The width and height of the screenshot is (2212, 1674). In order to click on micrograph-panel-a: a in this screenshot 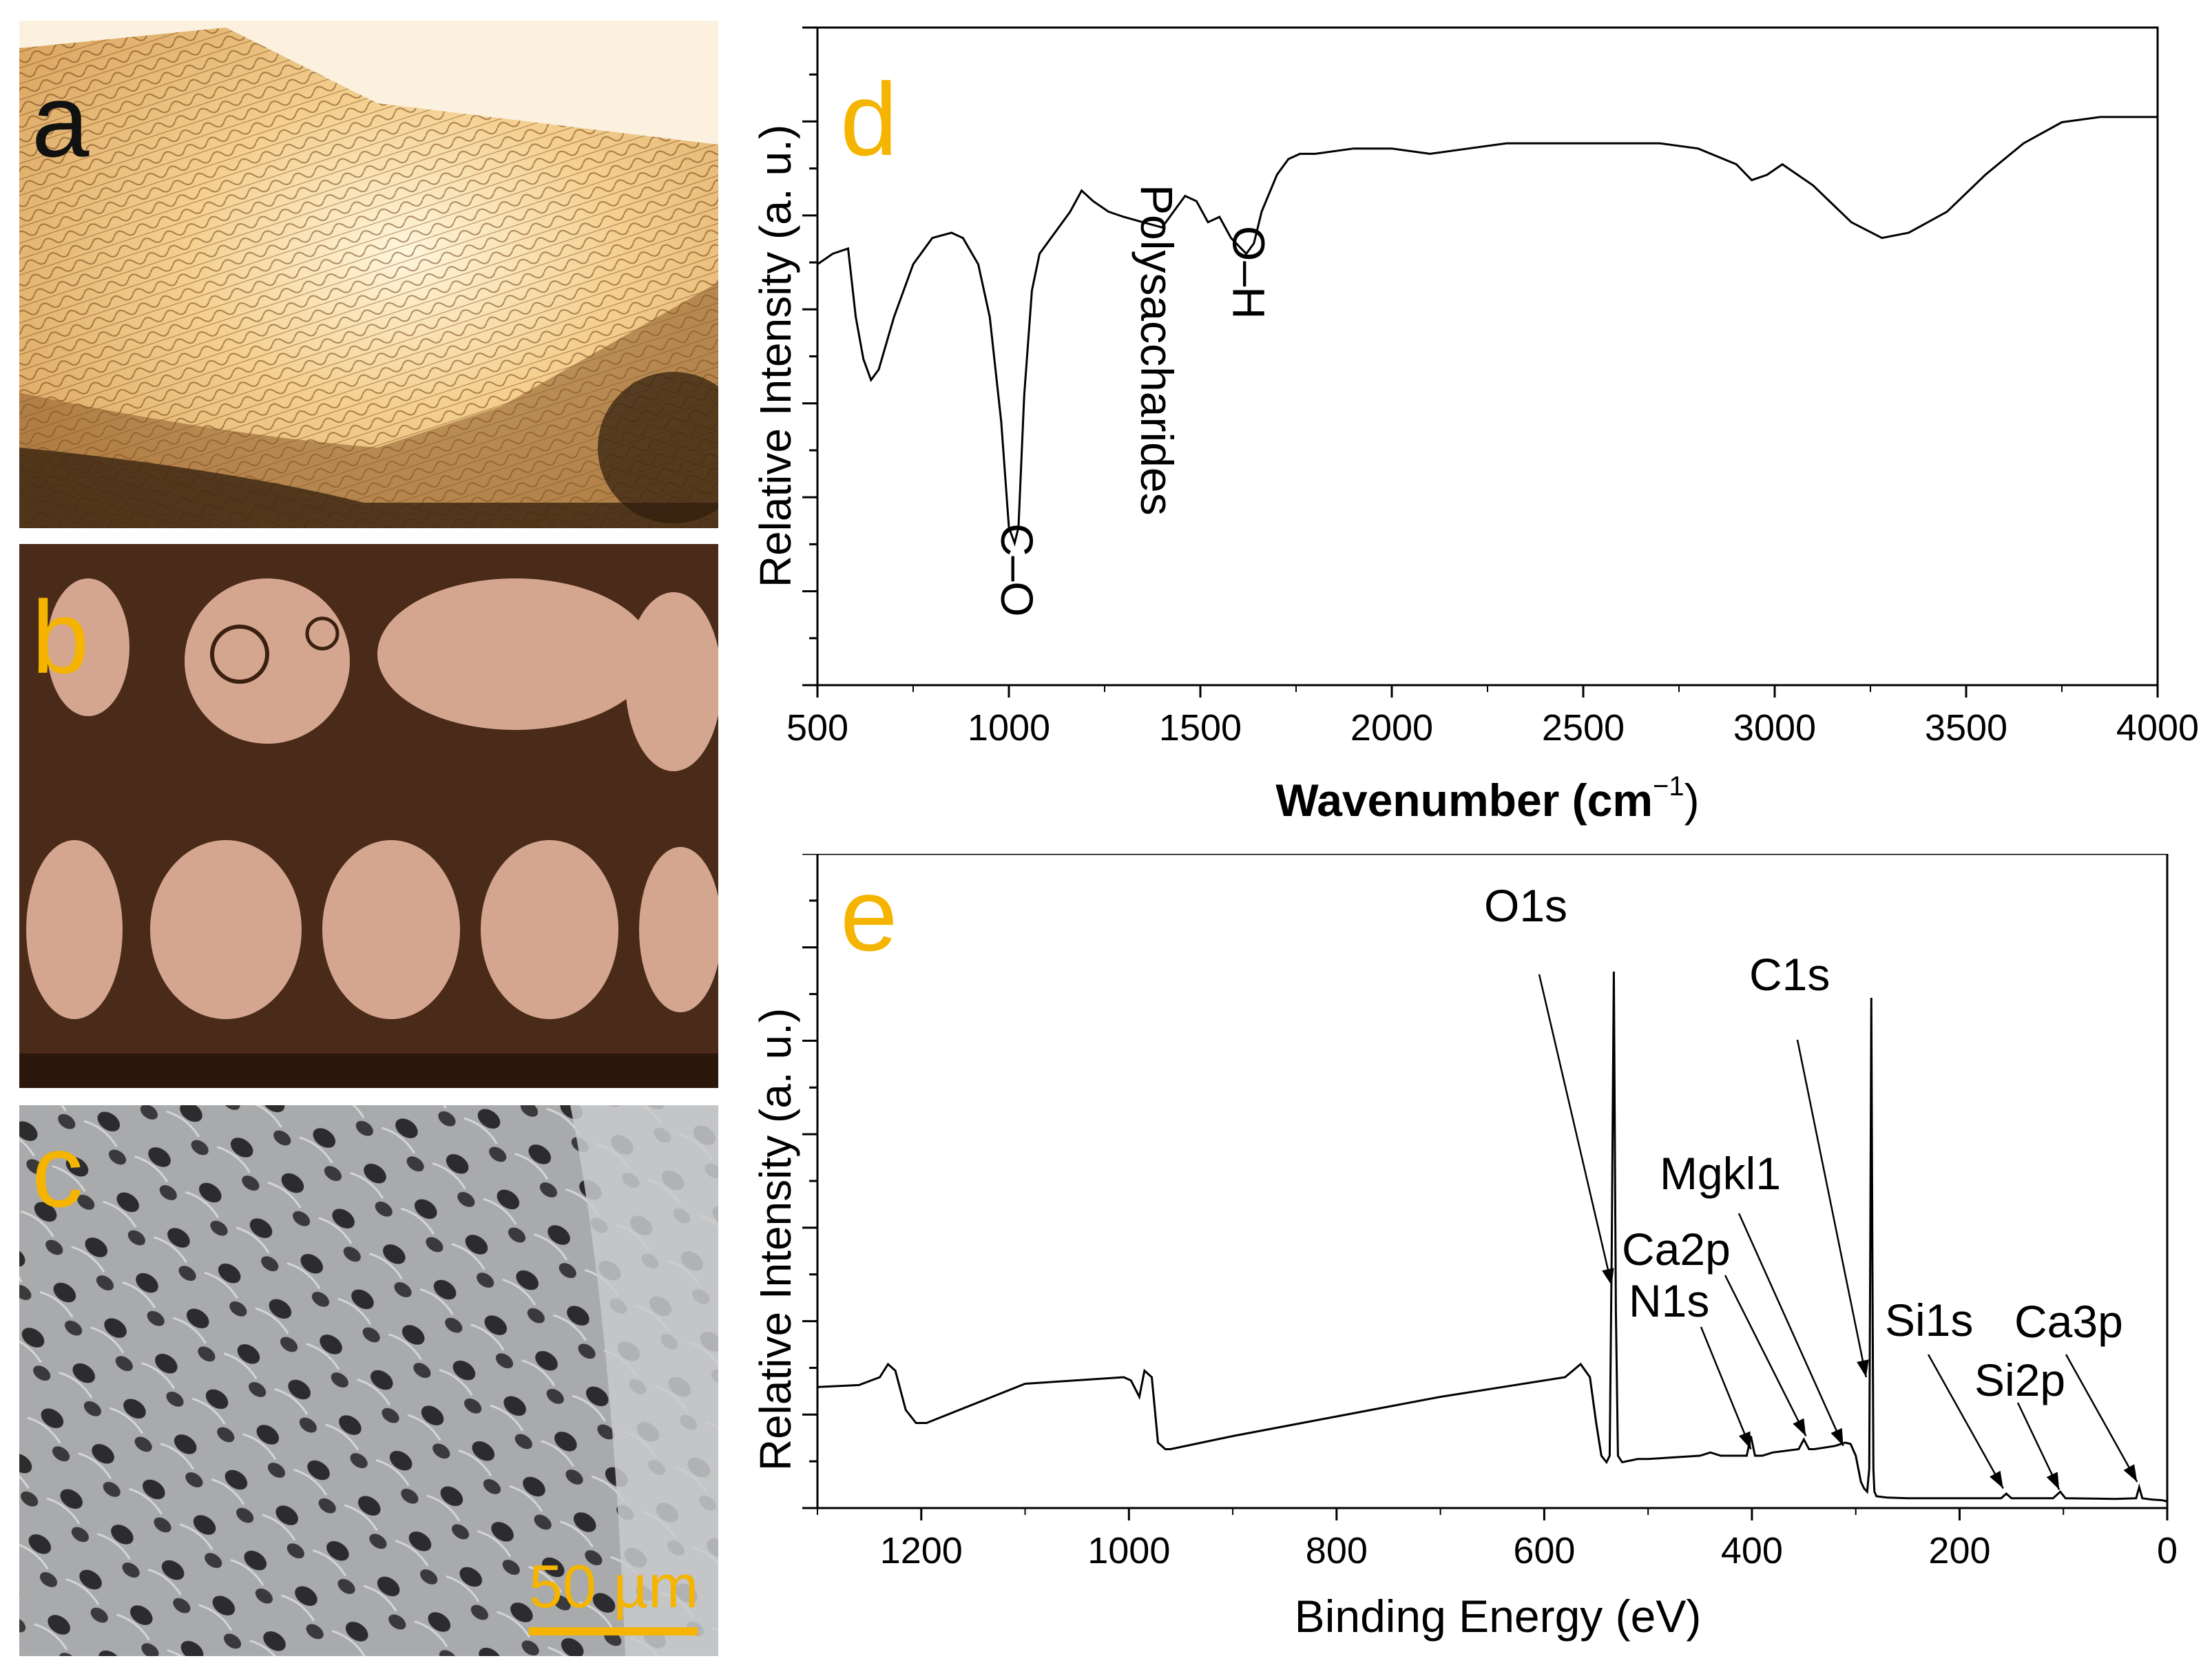, I will do `click(368, 274)`.